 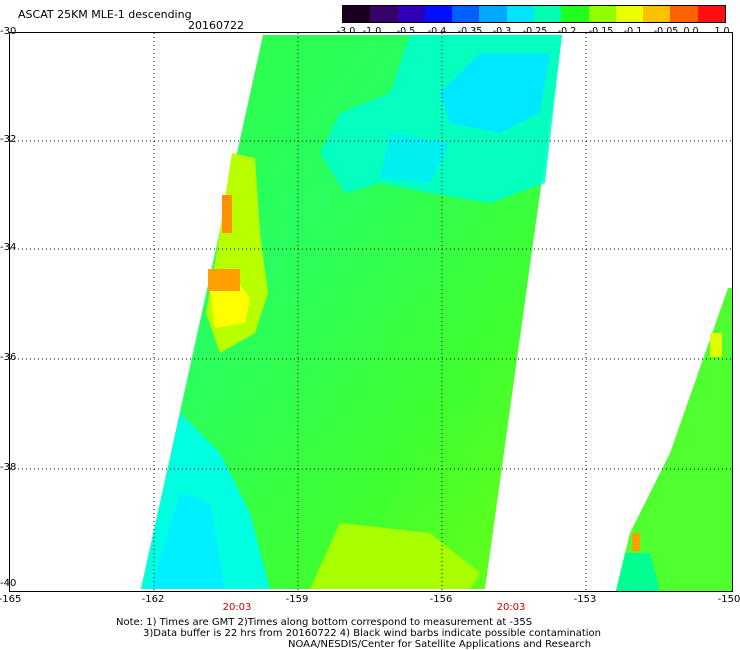 I want to click on color-scale-label: -0.2, so click(x=567, y=31).